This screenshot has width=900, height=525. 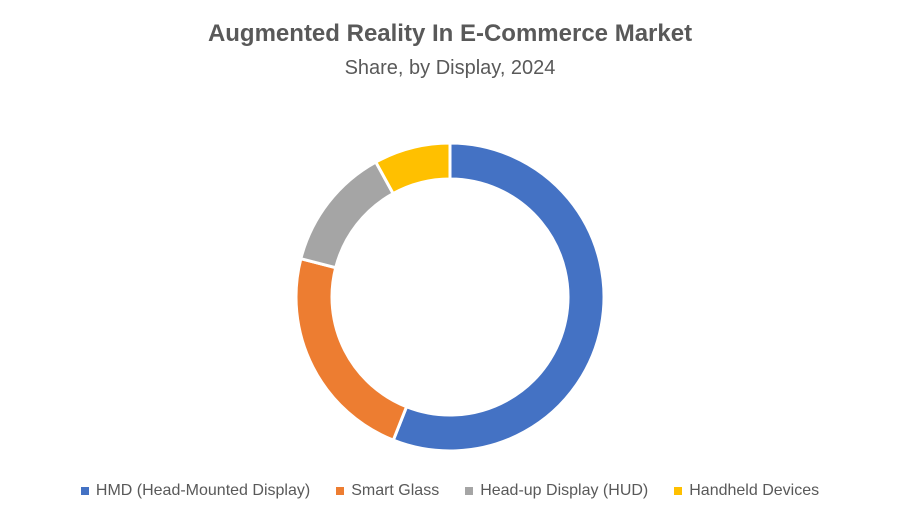 I want to click on chart-title: Augmented Reality In E-Commerce Market, so click(x=450, y=33).